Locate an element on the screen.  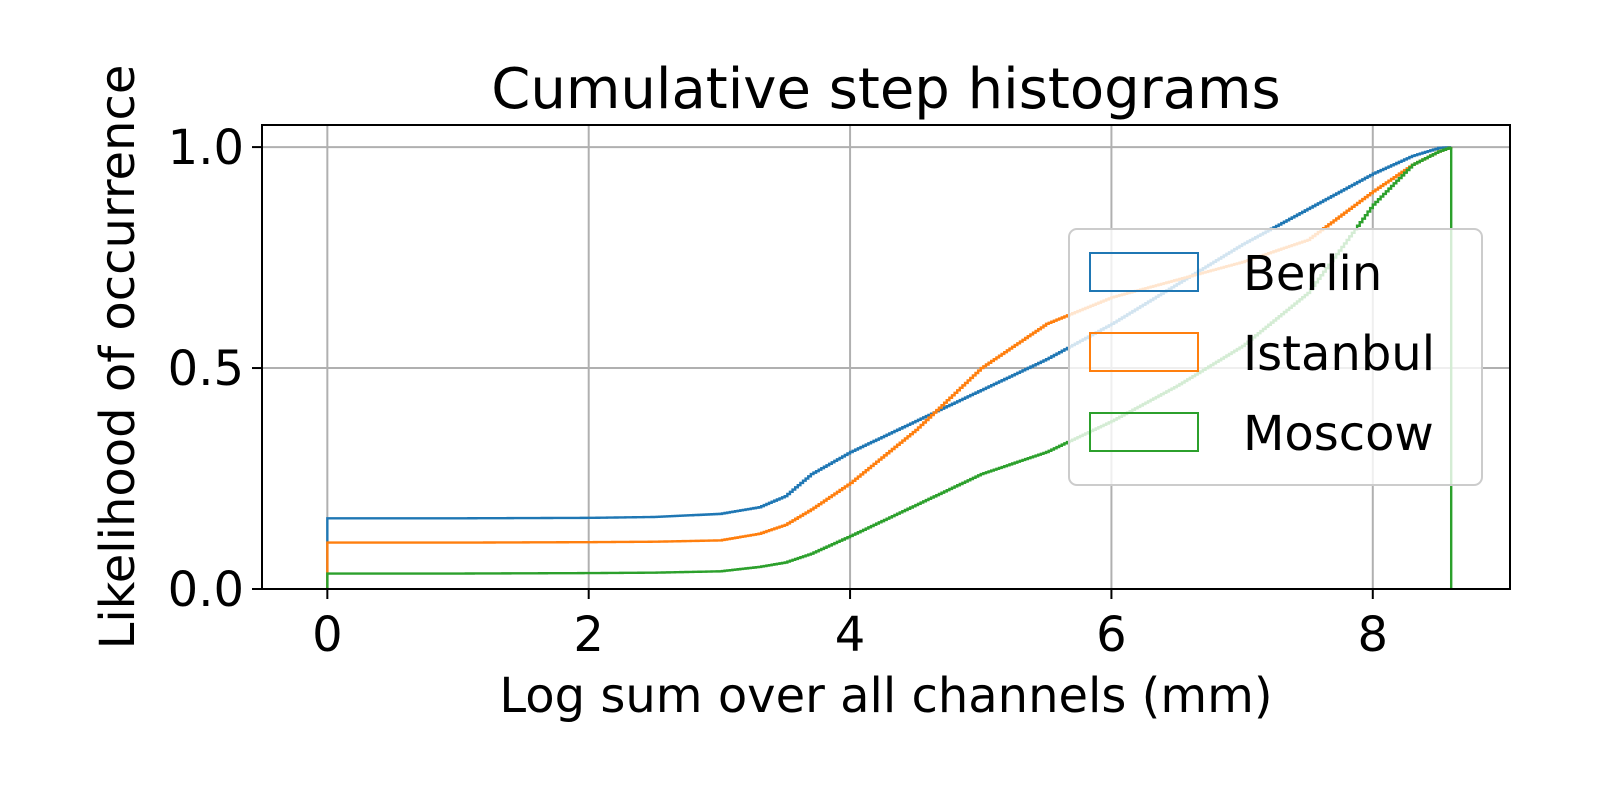
legend-swatch-moscow is located at coordinates (1144, 432).